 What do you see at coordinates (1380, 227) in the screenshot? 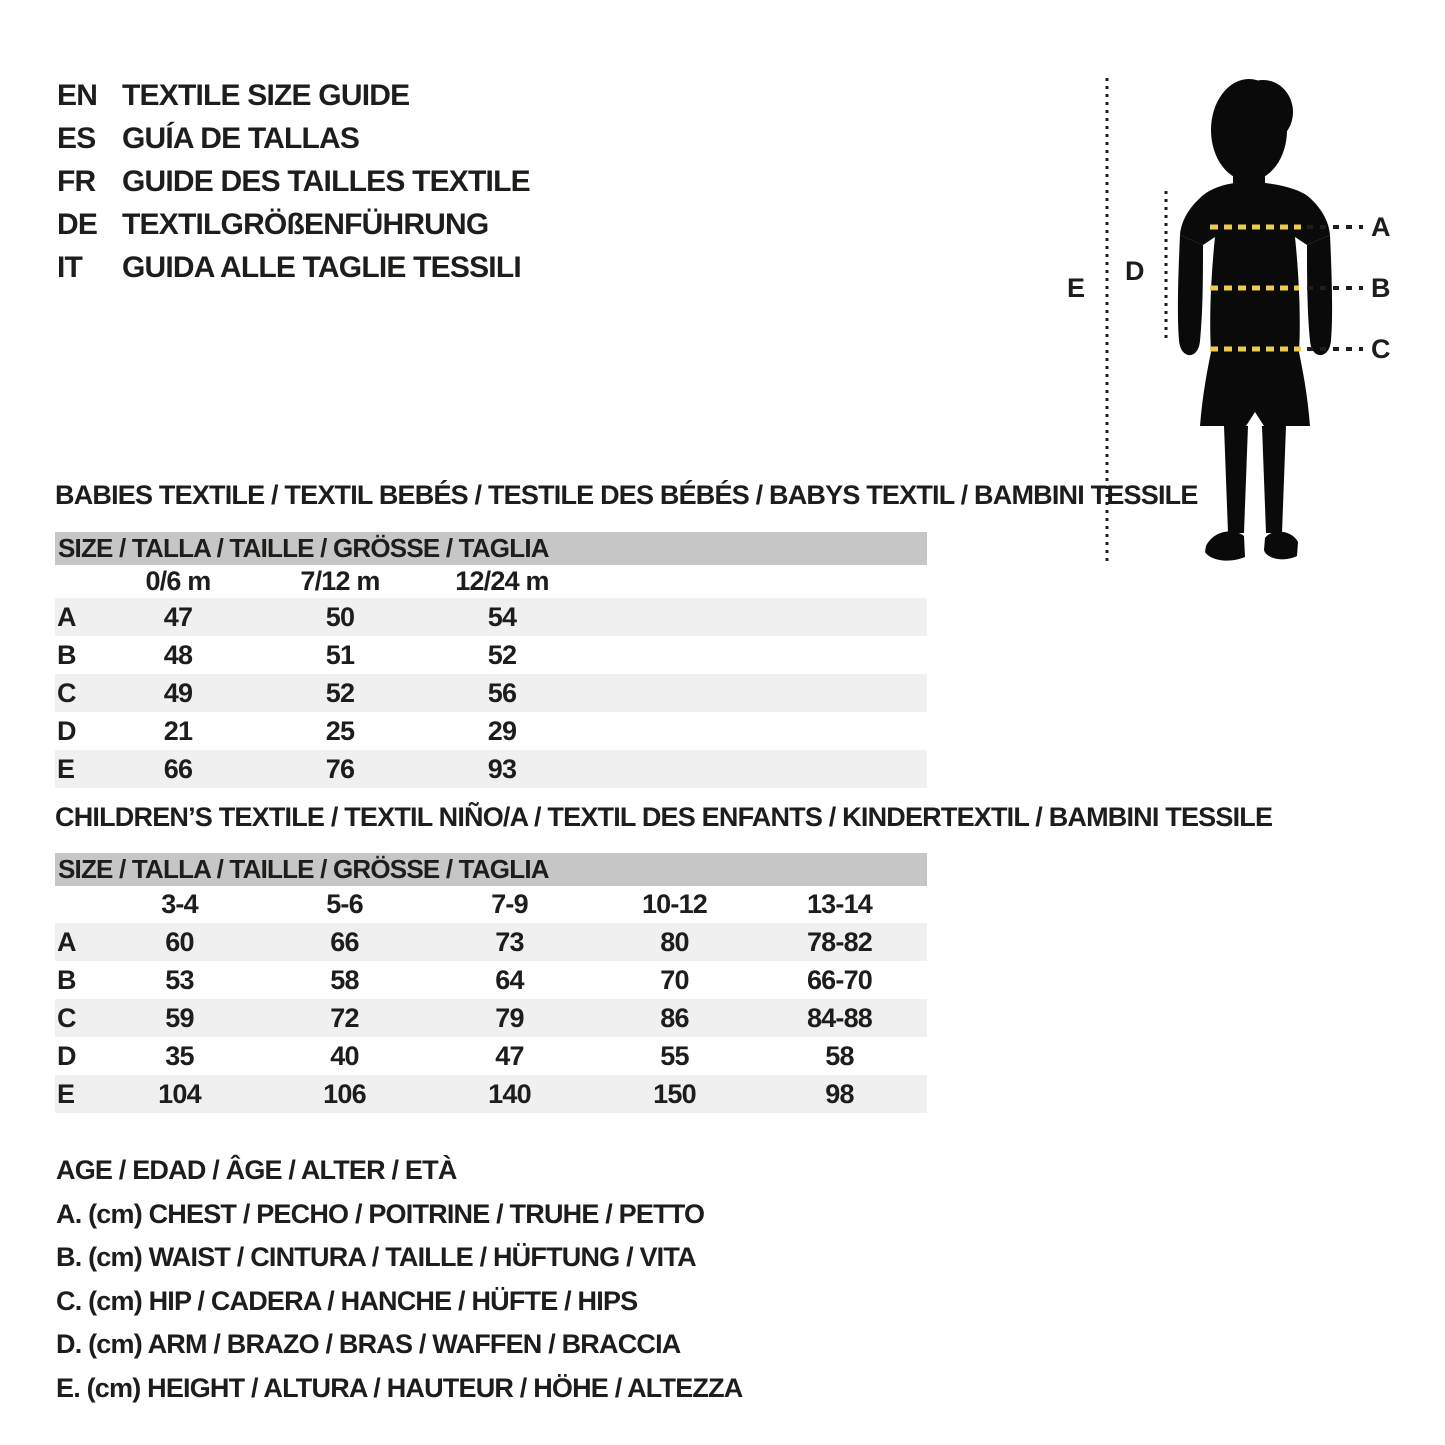
I see `diagram-label-chest: A` at bounding box center [1380, 227].